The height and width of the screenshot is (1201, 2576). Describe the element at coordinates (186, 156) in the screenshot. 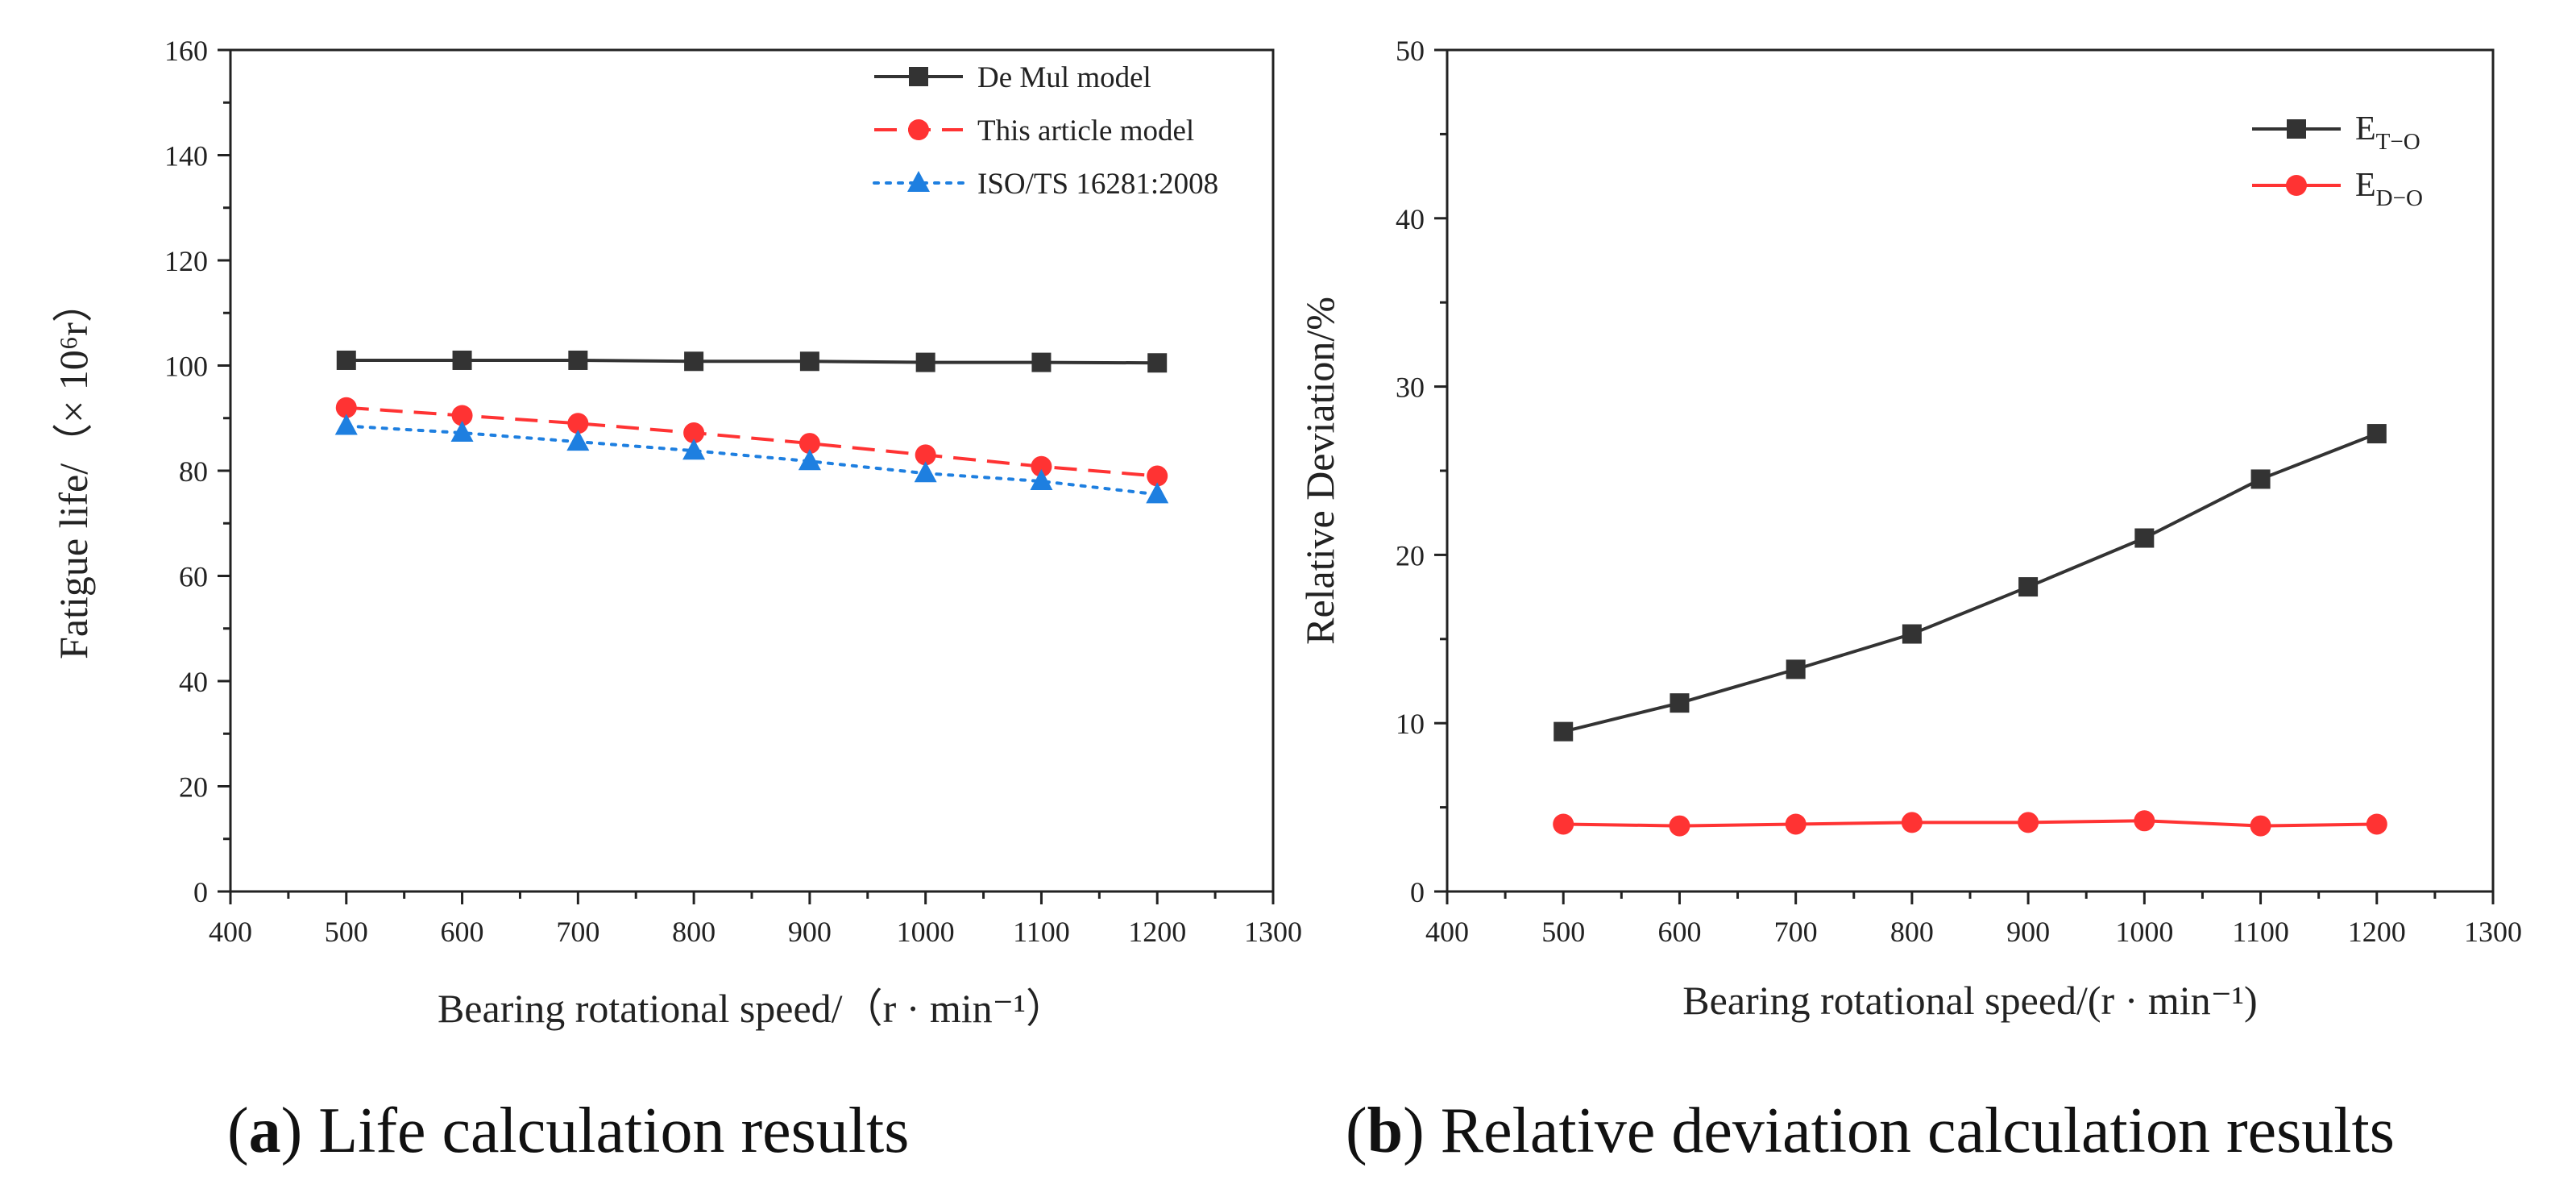

I see `y-tick-label: 140` at that location.